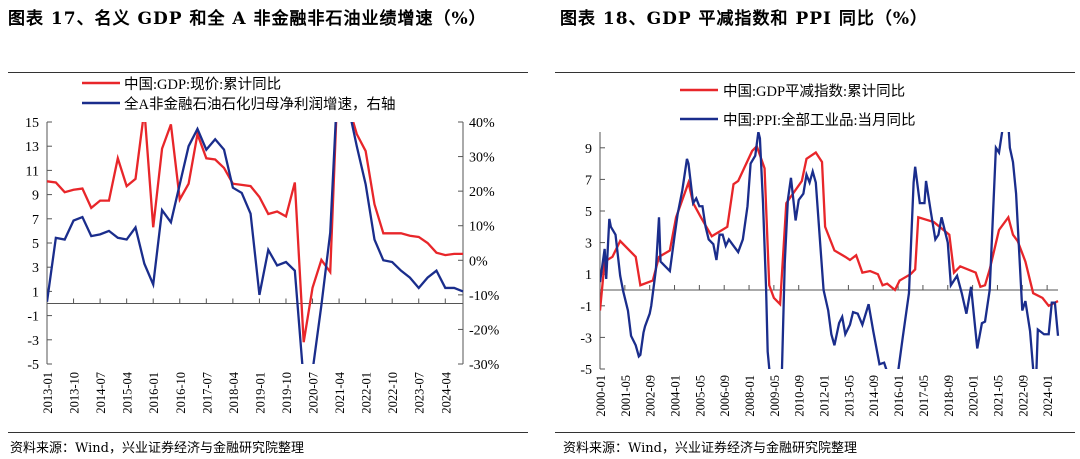 The image size is (1080, 459). I want to click on x-tick-label: 2004-01, so click(676, 396).